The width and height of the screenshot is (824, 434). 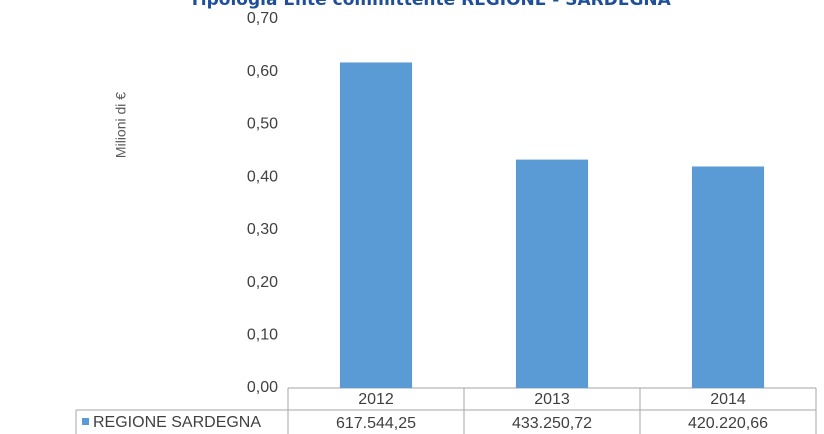 I want to click on y-tick-label: 0,60, so click(x=262, y=71).